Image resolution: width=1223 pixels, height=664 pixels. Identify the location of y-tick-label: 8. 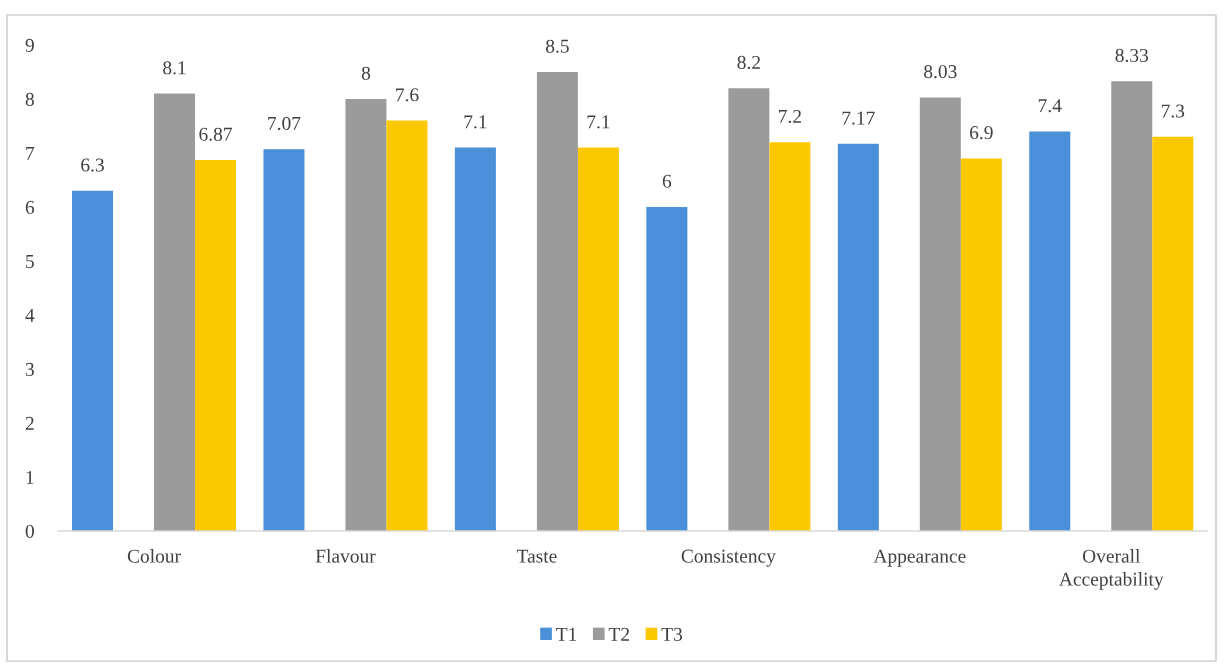
(29, 99).